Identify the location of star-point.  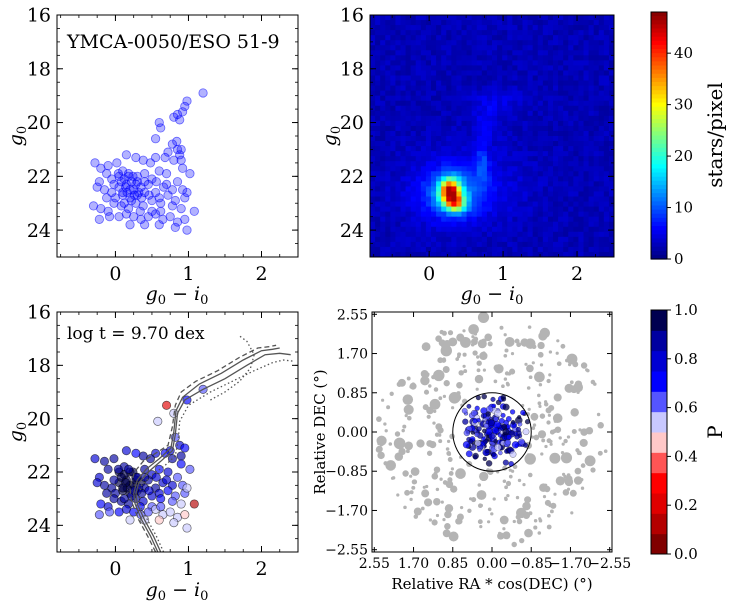
(181, 149).